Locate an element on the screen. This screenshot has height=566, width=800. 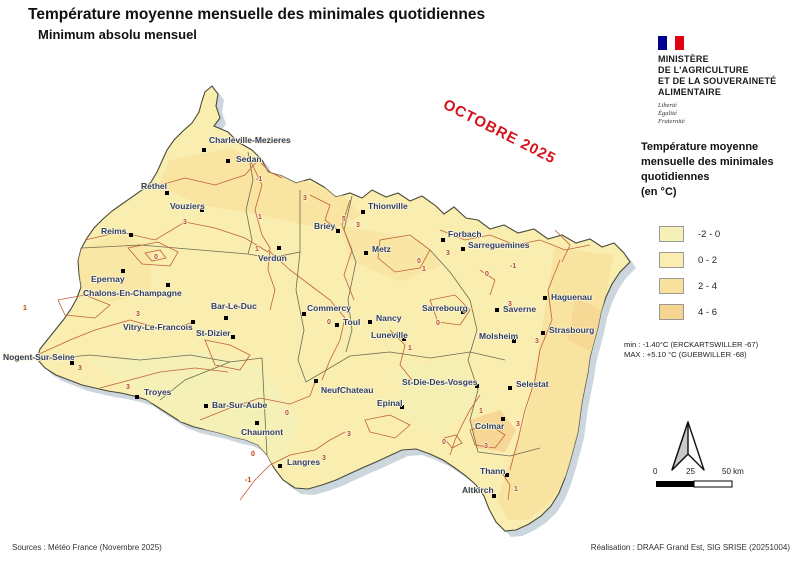
legend-items: -2 - 0 0 - 2 2 - 4 4 - 6 is located at coordinates (689, 273).